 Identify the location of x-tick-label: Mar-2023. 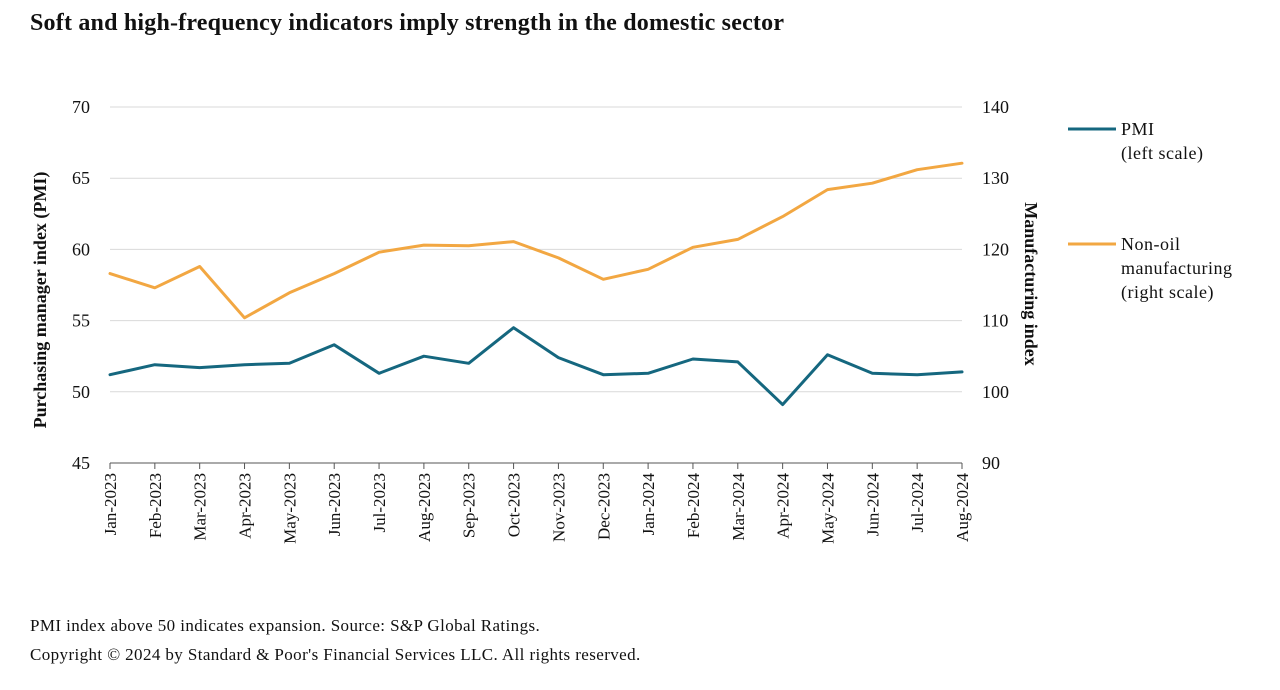
(200, 507).